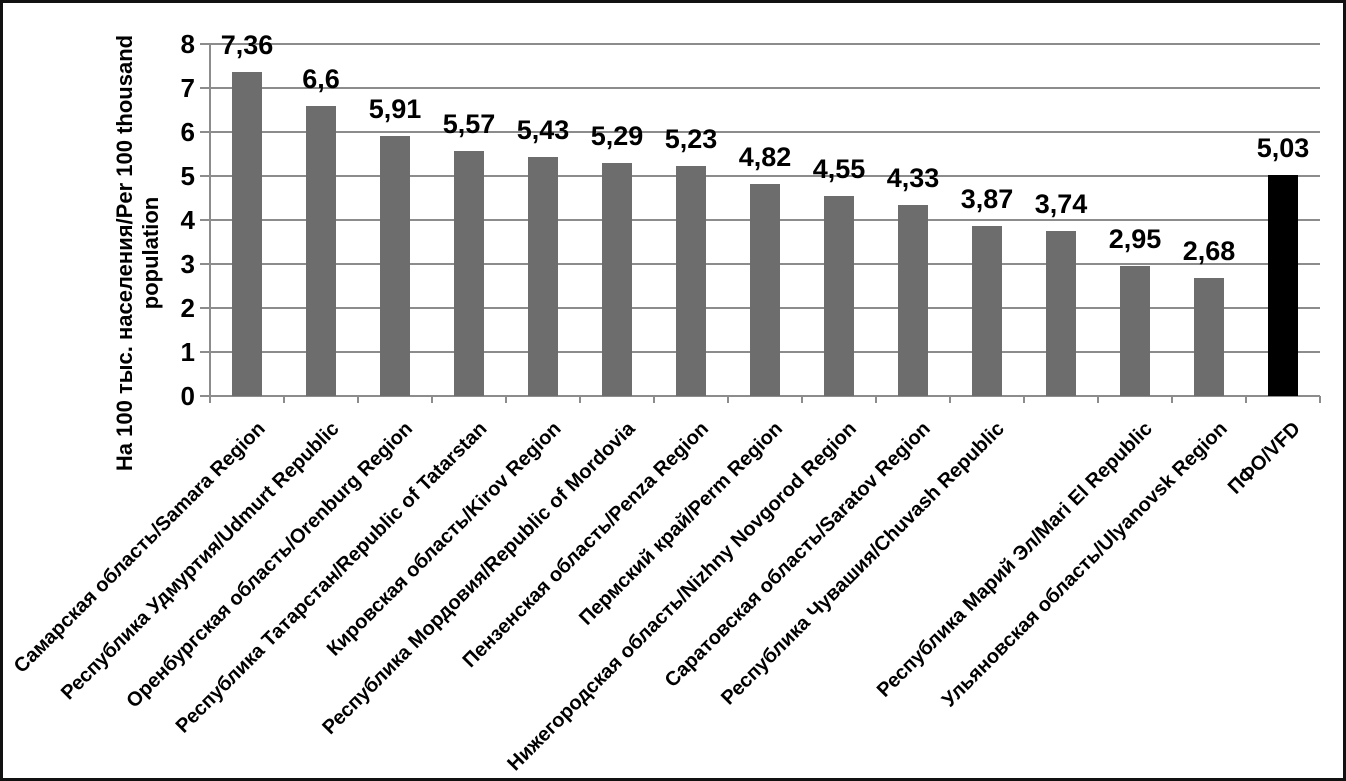  Describe the element at coordinates (839, 169) in the screenshot. I see `bar-value-label: 4,55` at that location.